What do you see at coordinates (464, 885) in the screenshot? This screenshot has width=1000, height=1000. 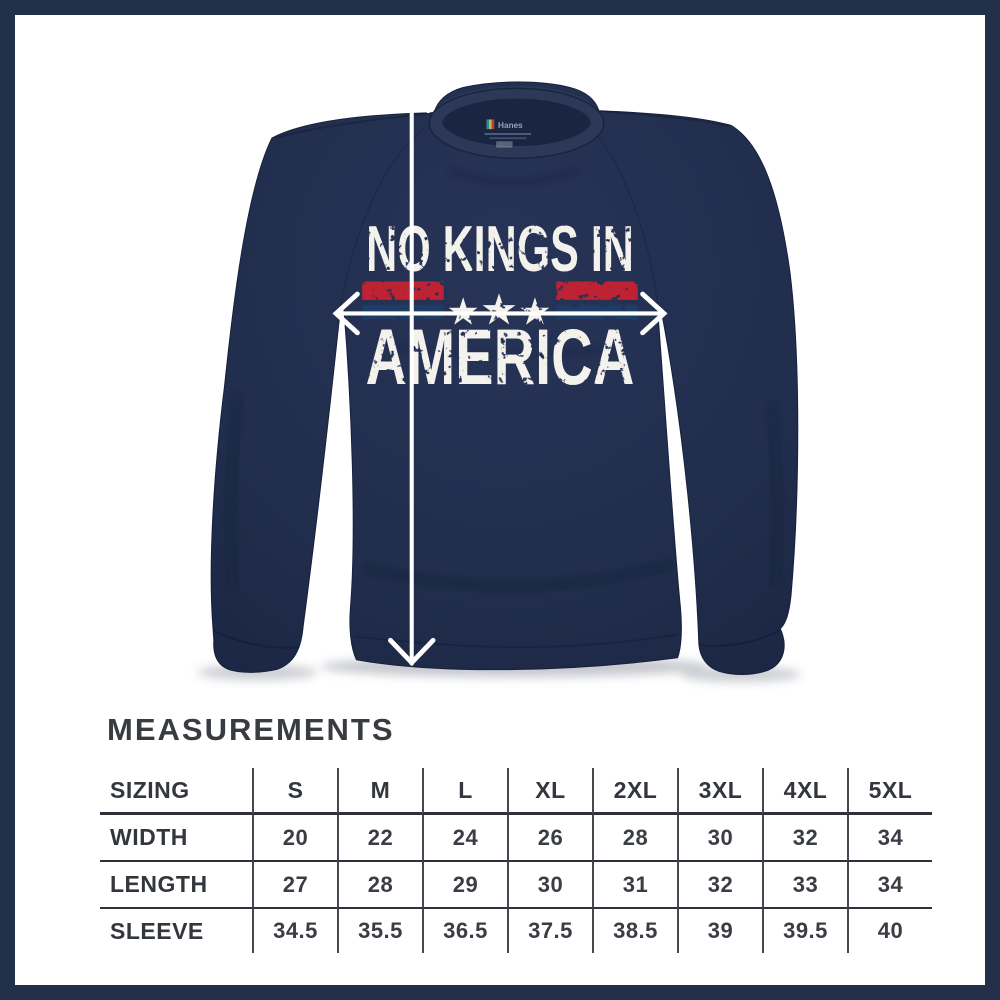 I see `table-cell: 29` at bounding box center [464, 885].